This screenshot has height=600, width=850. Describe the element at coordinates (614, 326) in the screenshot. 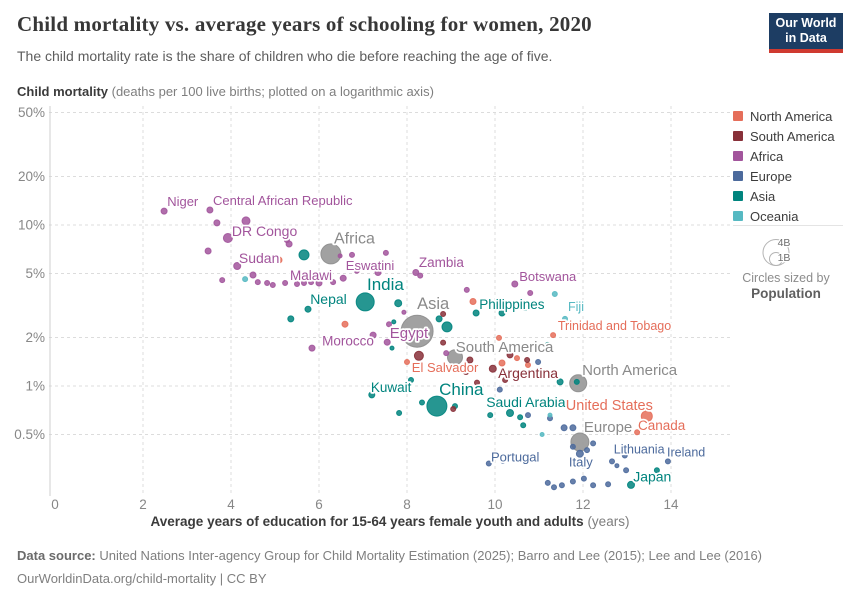

I see `country-label-trinidad-and-tobago: Trinidad and Tobago` at that location.